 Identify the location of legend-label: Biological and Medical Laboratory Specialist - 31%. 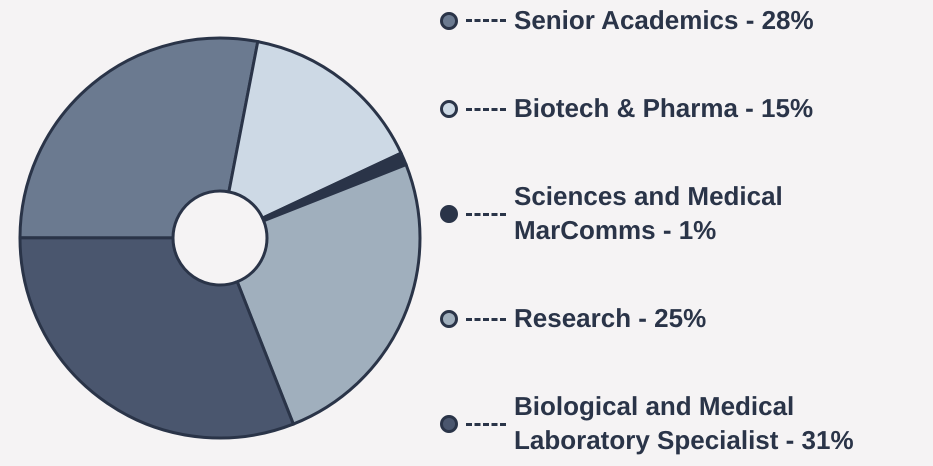
(684, 424).